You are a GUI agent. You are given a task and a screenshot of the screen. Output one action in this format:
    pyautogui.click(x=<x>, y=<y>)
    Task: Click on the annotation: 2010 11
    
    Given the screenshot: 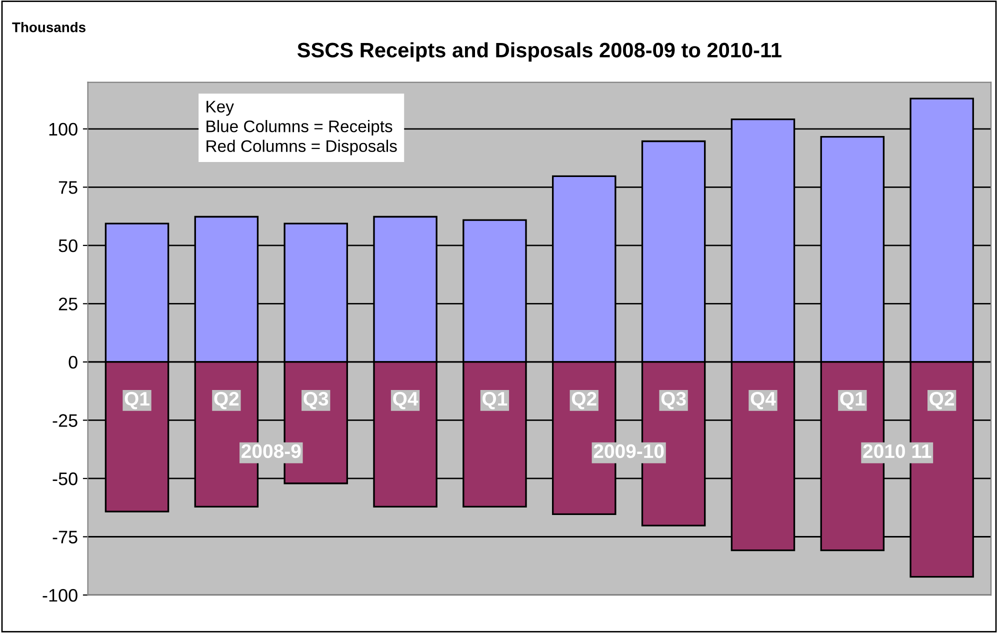 What is the action you would take?
    pyautogui.click(x=897, y=451)
    